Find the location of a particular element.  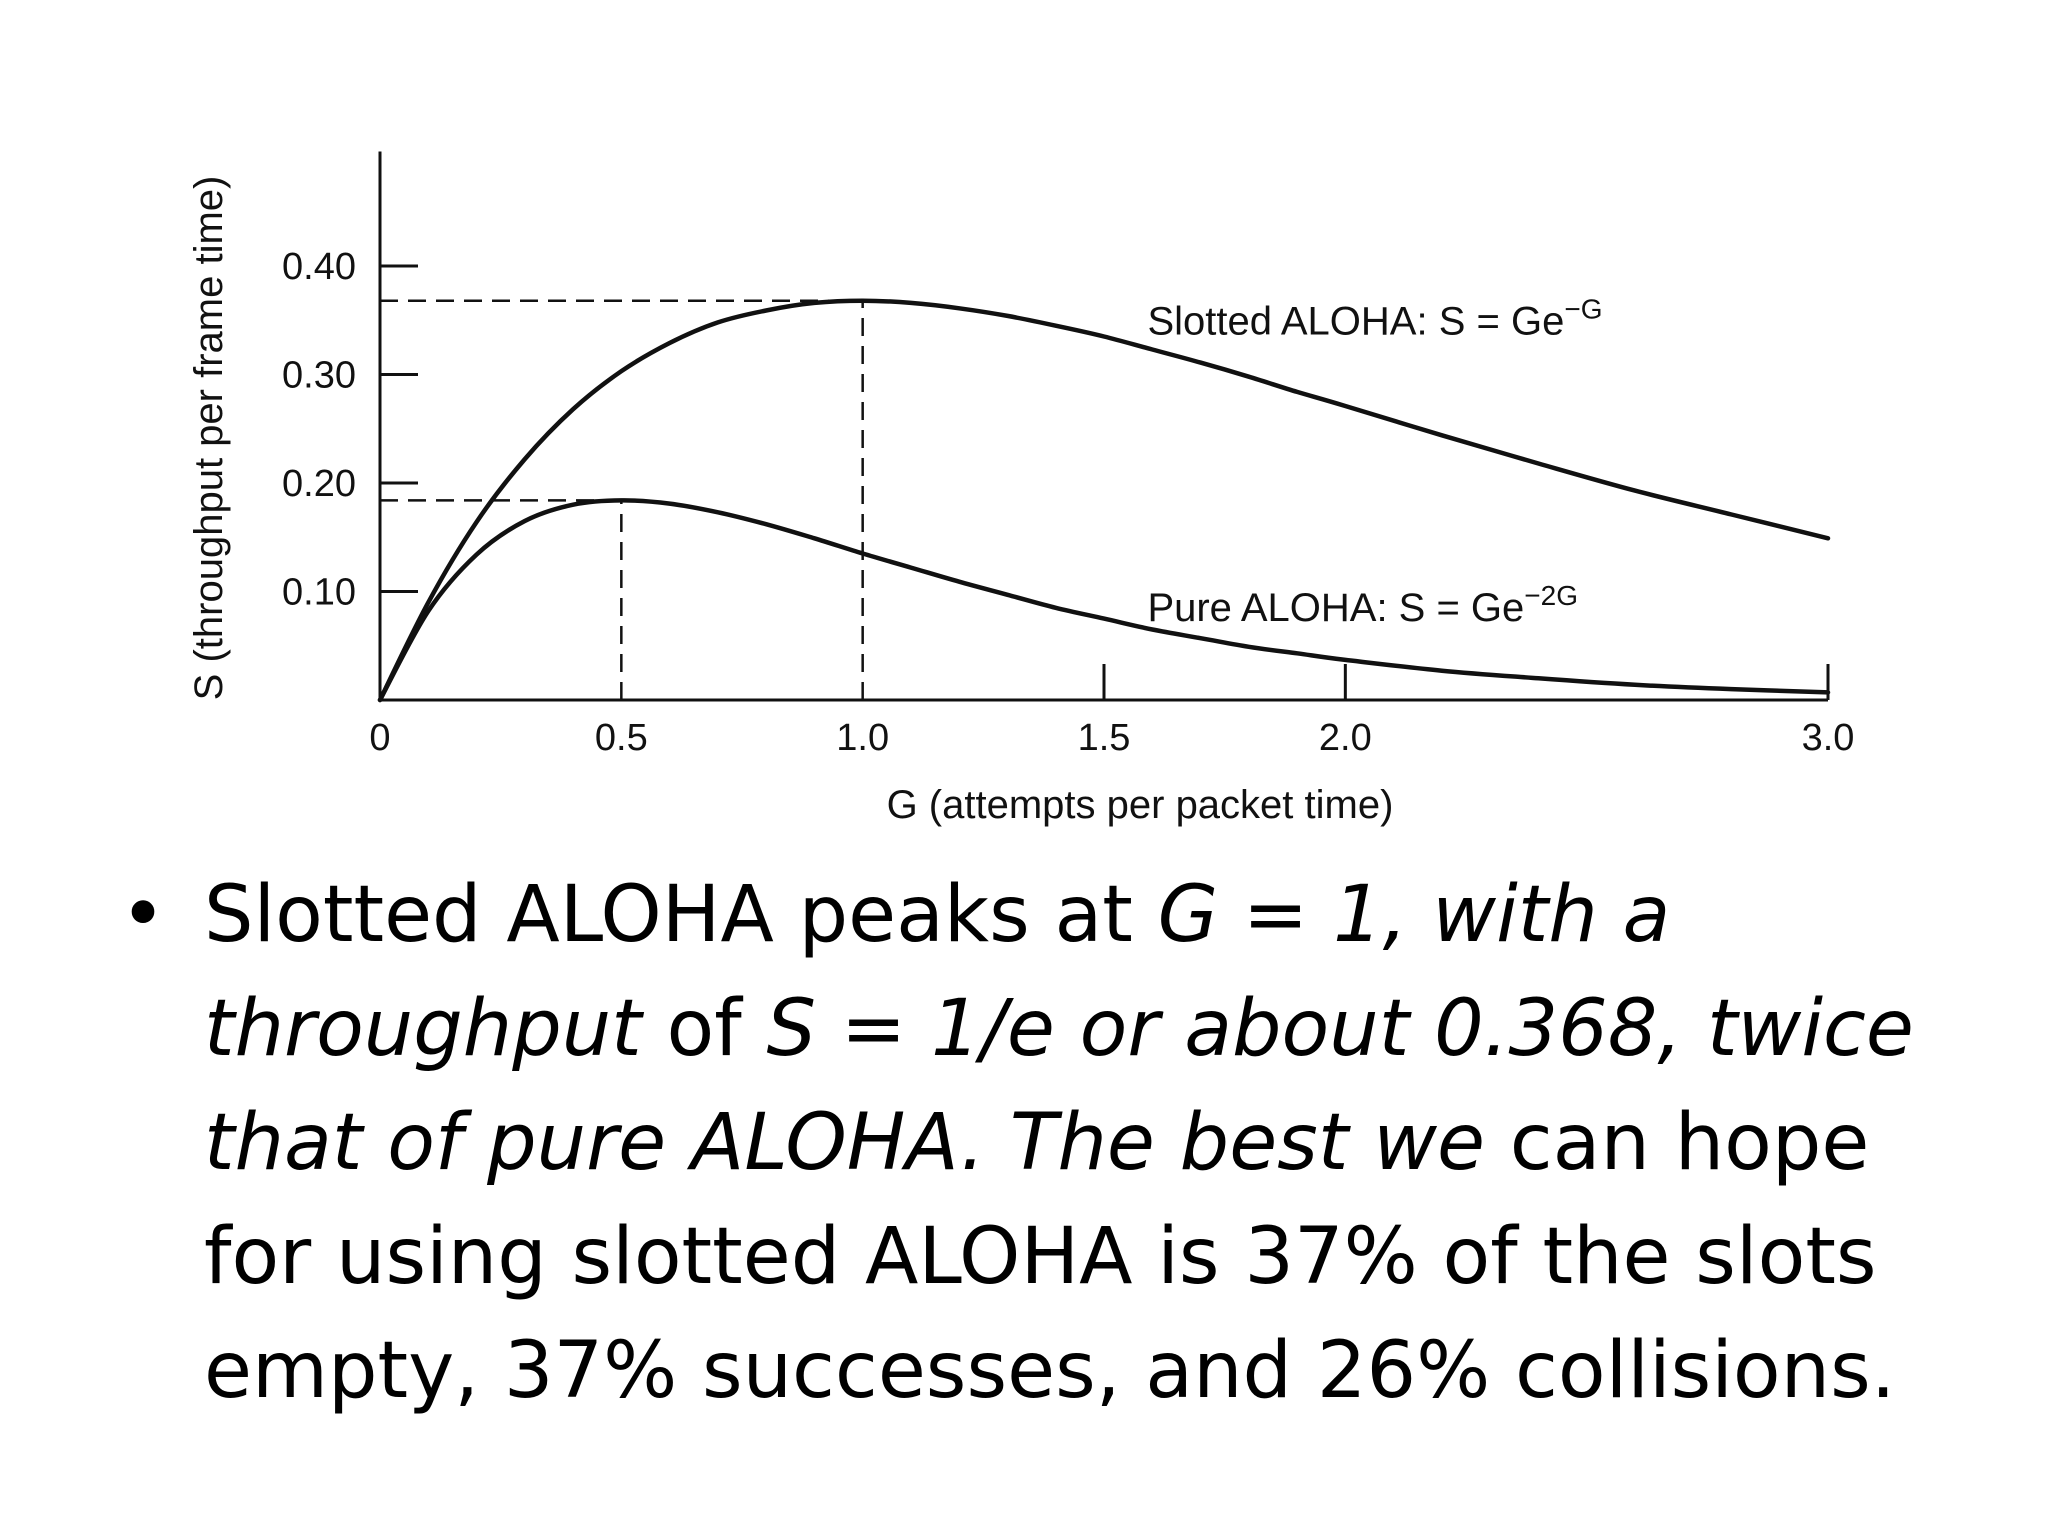

x-tick-label: 3.0 is located at coordinates (1828, 738).